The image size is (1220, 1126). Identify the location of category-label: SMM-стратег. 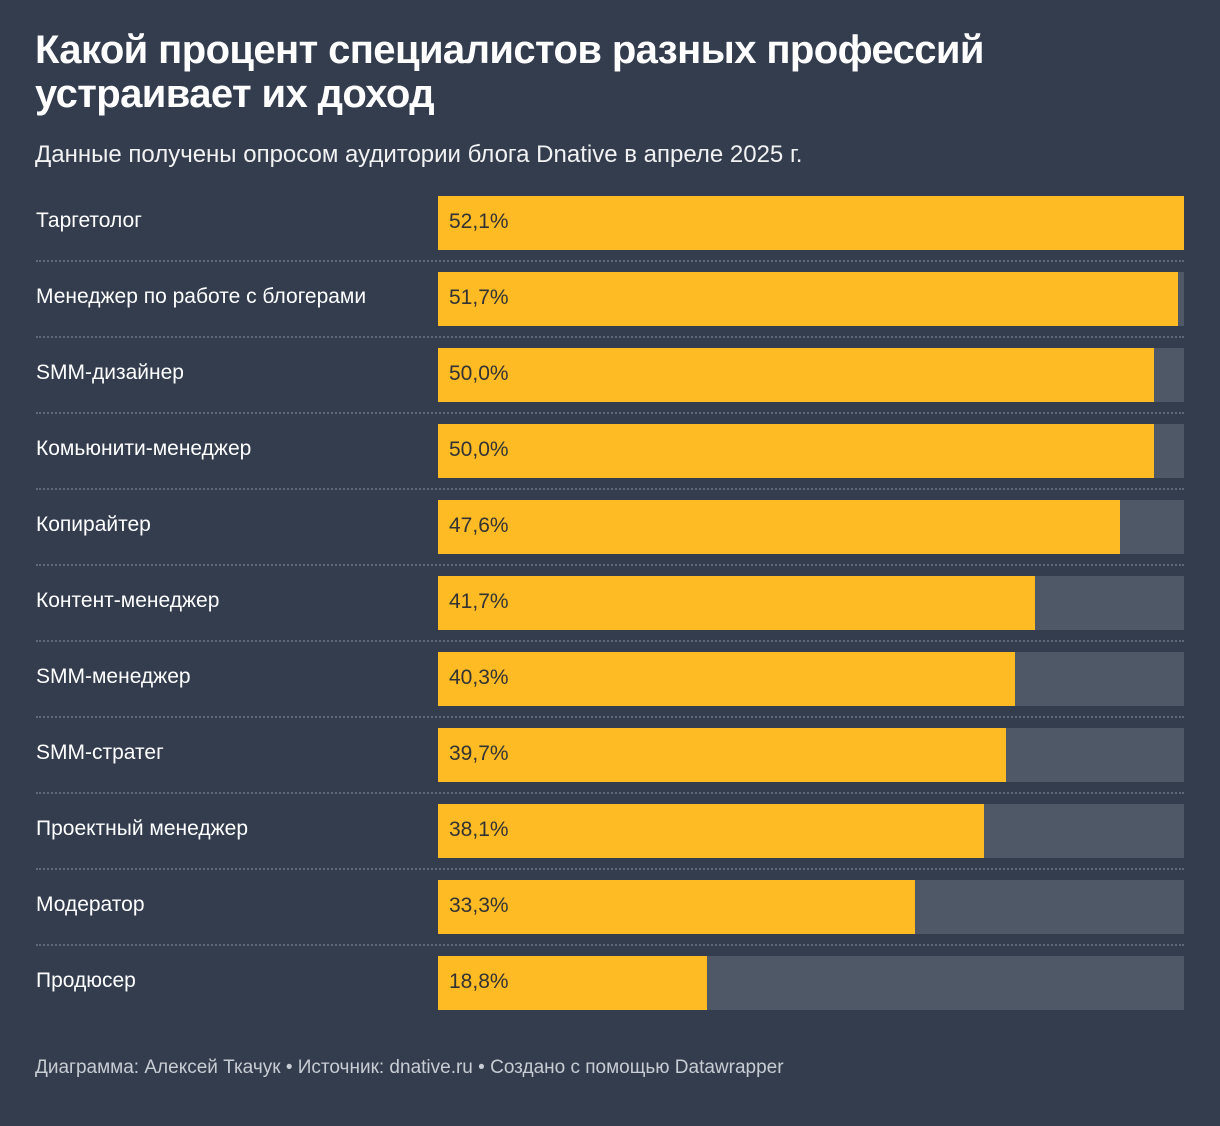
(100, 752).